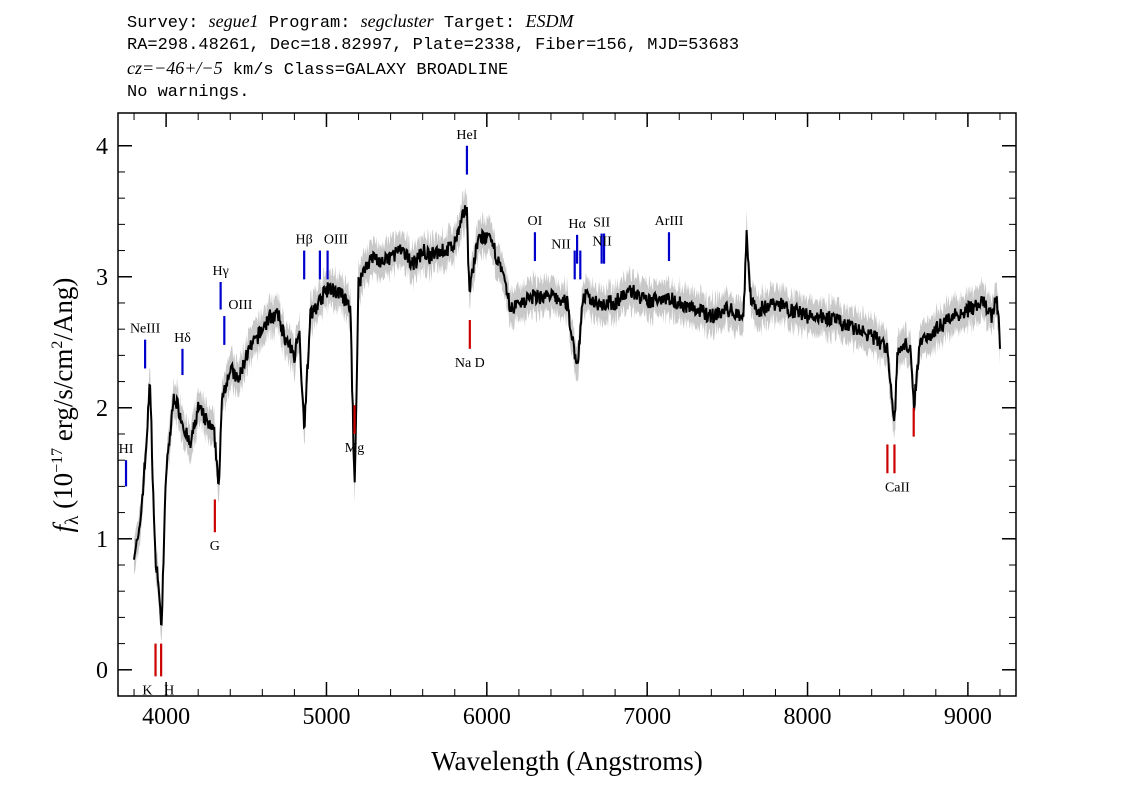 This screenshot has width=1134, height=810. I want to click on x-tick-label: 7000, so click(647, 717).